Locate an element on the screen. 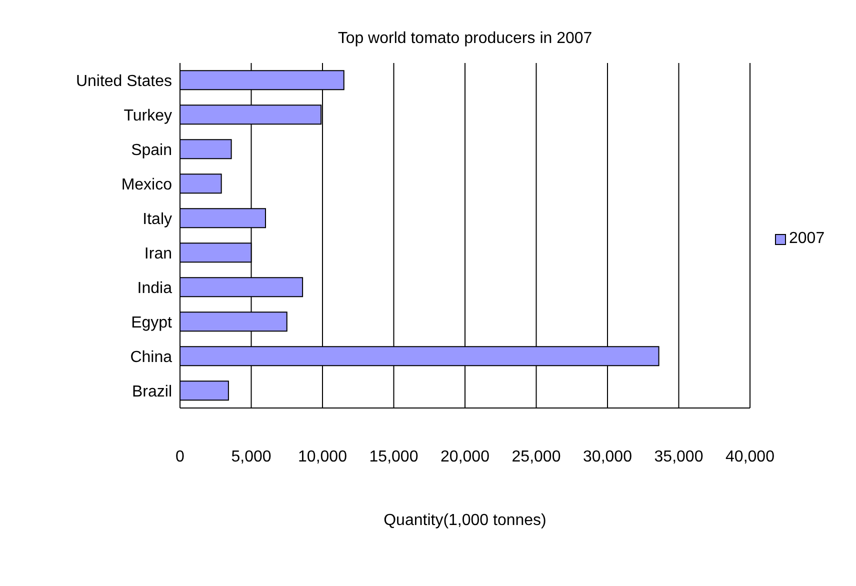 The width and height of the screenshot is (856, 586). y-tick-label: China is located at coordinates (151, 357).